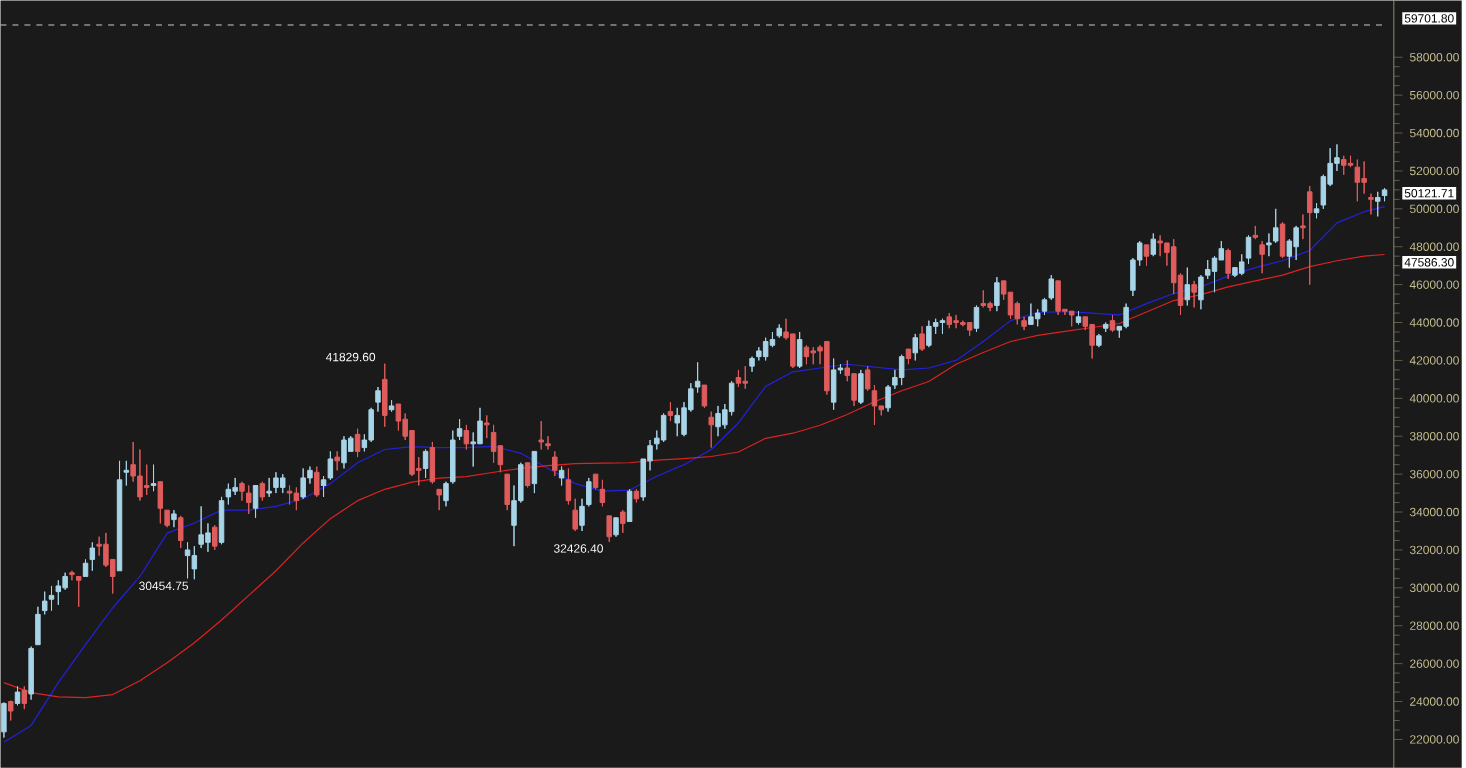 This screenshot has height=768, width=1466. I want to click on text: 50121.71, so click(1429, 193).